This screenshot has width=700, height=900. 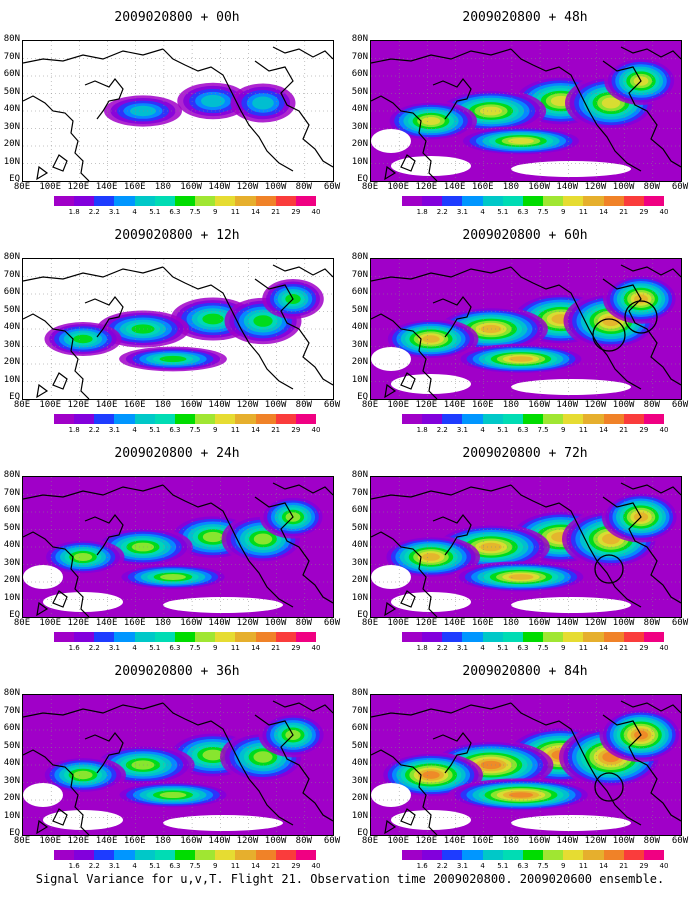 I want to click on colorbar-label: 6.3, so click(x=175, y=430).